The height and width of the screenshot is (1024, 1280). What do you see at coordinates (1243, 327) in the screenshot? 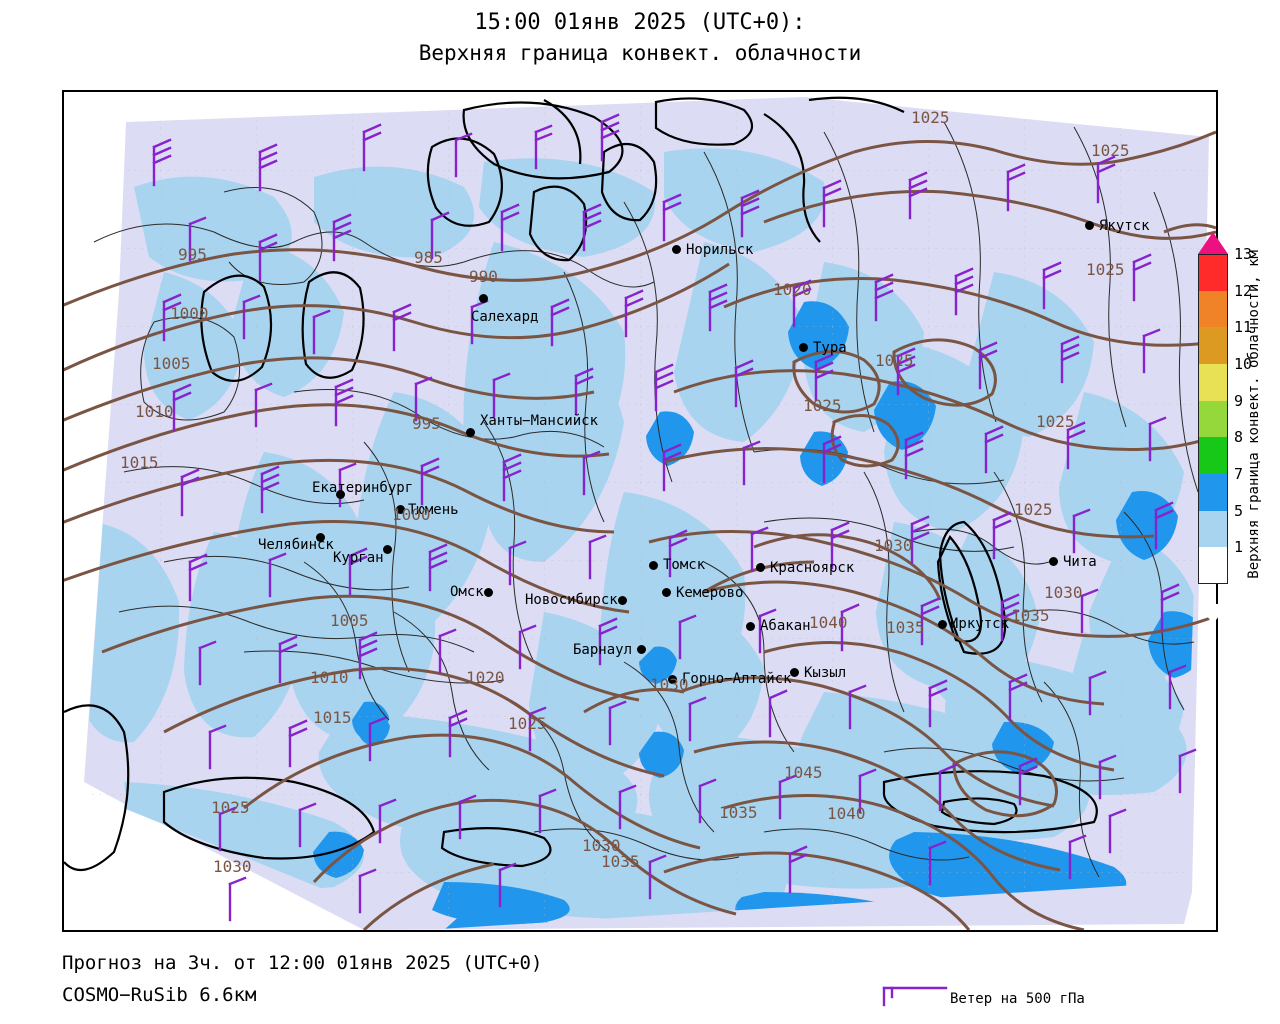
I see `colorbar-tick-label: 11` at bounding box center [1243, 327].